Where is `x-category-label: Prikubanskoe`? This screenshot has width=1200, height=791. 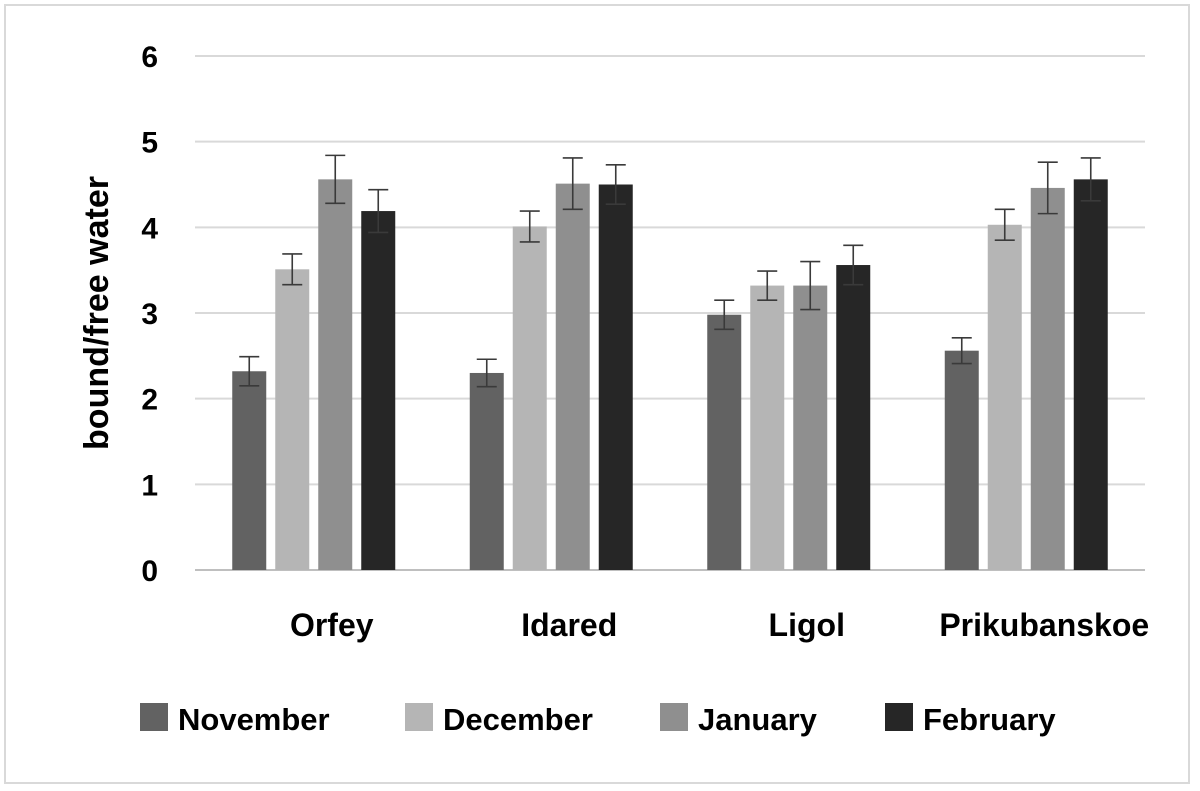 x-category-label: Prikubanskoe is located at coordinates (1044, 625).